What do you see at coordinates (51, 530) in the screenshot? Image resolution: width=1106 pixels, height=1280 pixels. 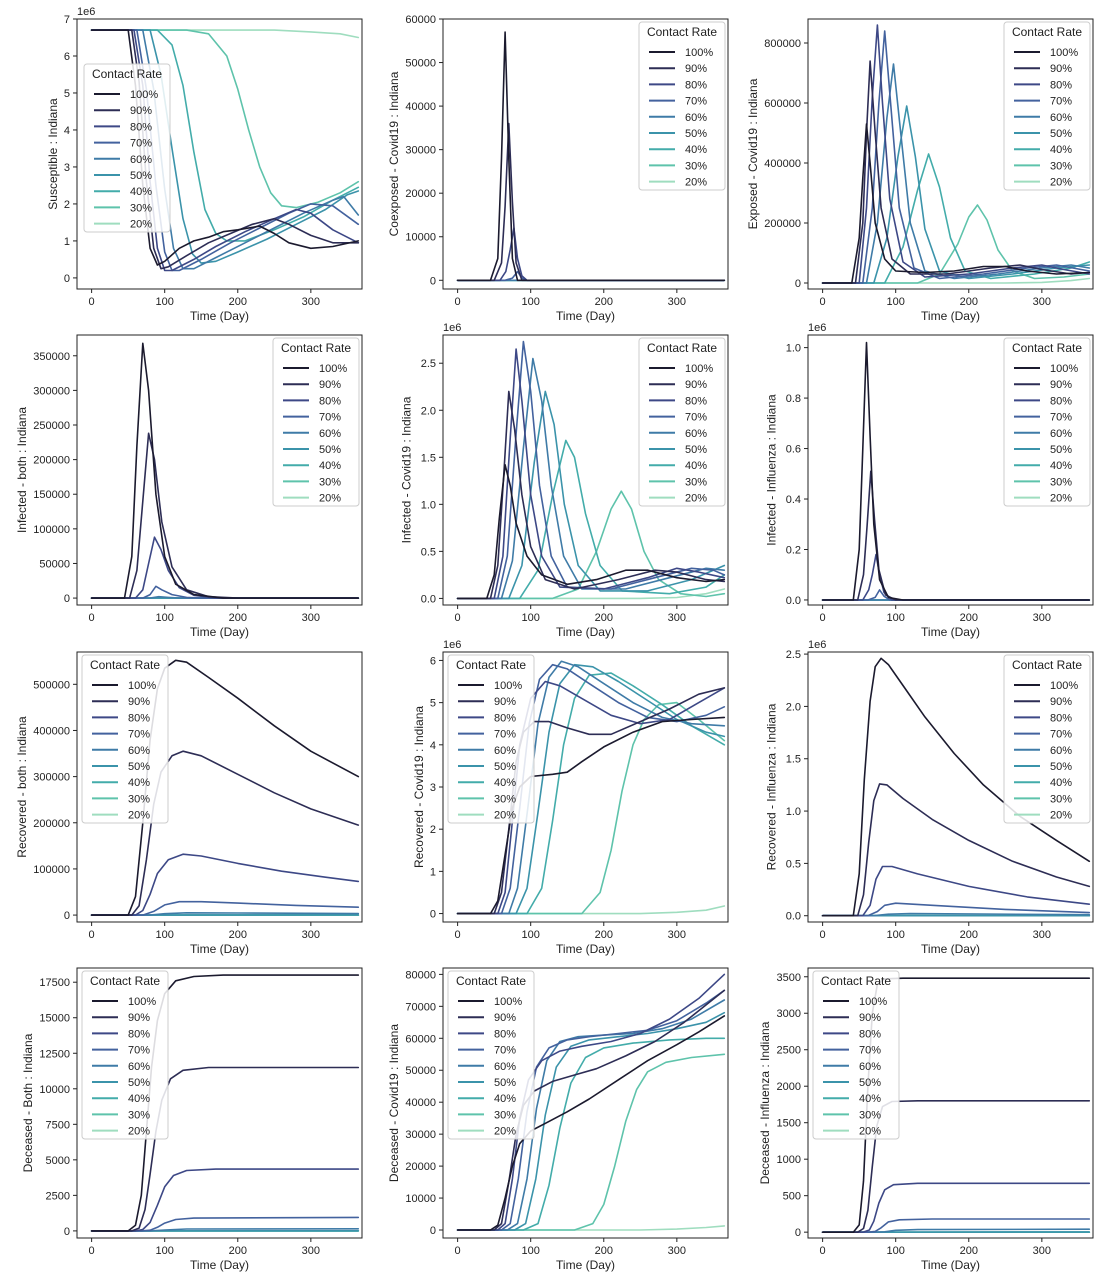 I see `y-tick-label: 100000` at bounding box center [51, 530].